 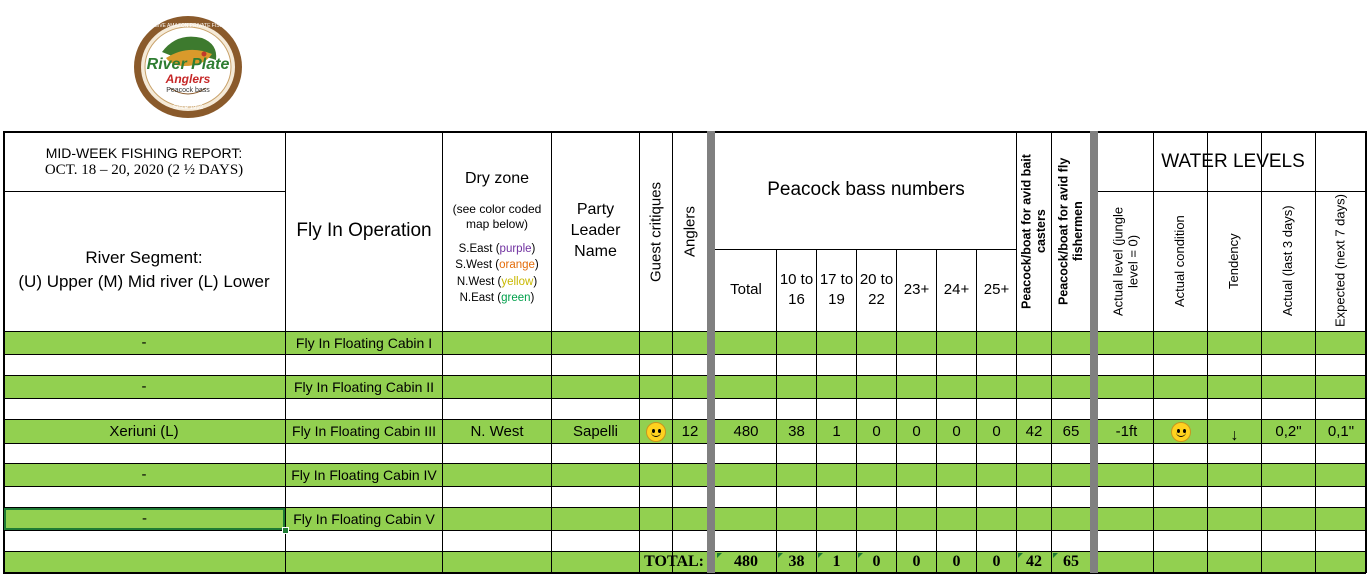 I want to click on total-size-17-19: 1, so click(x=836, y=562).